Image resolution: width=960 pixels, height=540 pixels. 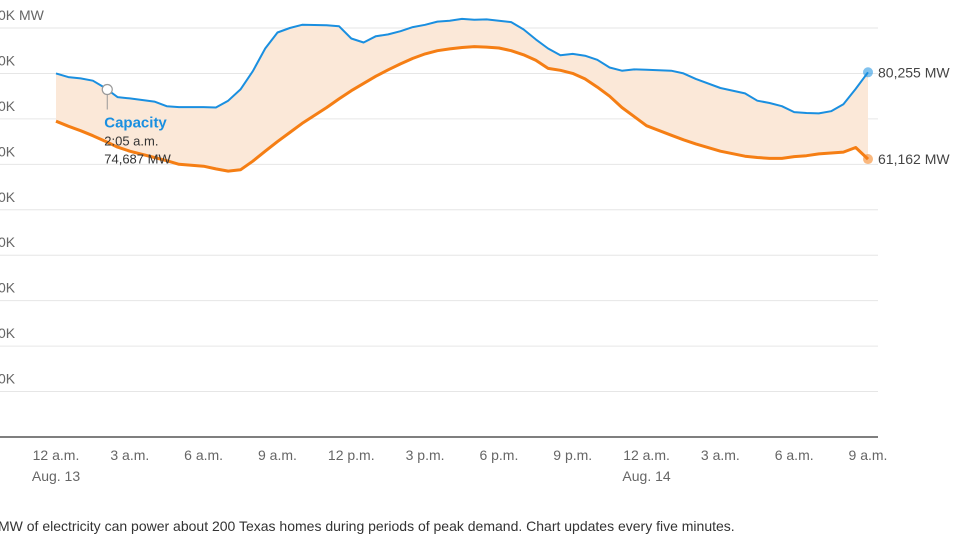 What do you see at coordinates (914, 159) in the screenshot?
I see `demand-end-label: 61,162 MW` at bounding box center [914, 159].